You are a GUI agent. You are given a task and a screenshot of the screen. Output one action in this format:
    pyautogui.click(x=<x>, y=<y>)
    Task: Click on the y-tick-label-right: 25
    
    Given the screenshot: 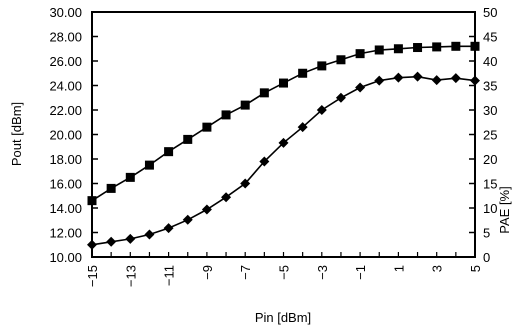 What is the action you would take?
    pyautogui.click(x=490, y=135)
    